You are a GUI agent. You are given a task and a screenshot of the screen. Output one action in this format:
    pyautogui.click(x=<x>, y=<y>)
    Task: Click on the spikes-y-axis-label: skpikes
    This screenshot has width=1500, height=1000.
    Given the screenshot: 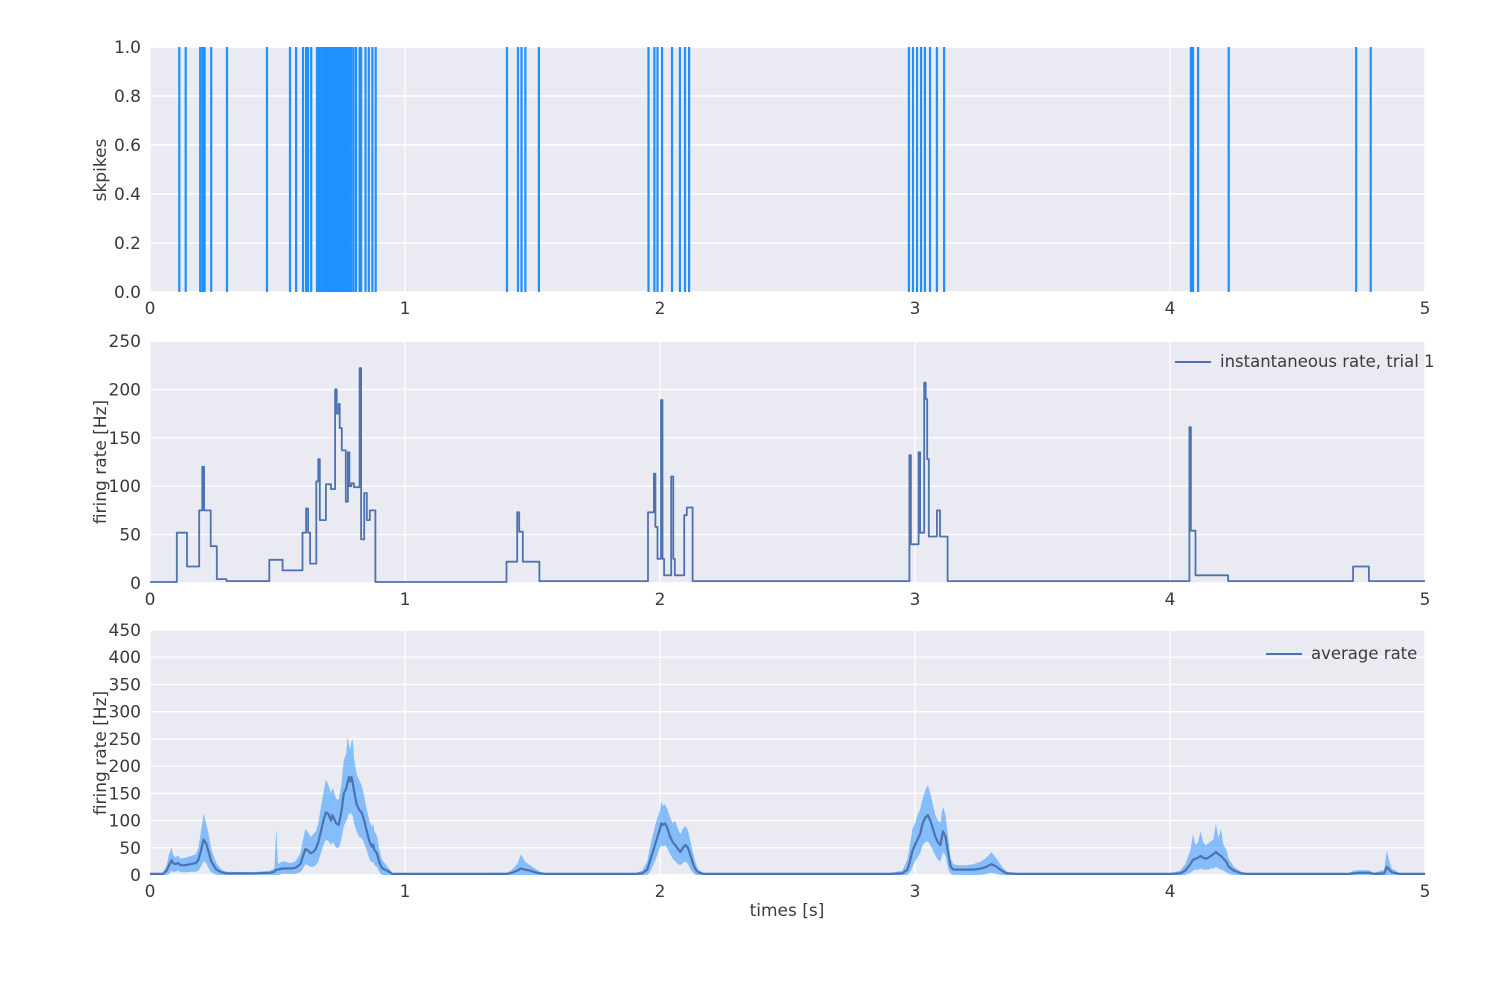 What is the action you would take?
    pyautogui.click(x=101, y=170)
    